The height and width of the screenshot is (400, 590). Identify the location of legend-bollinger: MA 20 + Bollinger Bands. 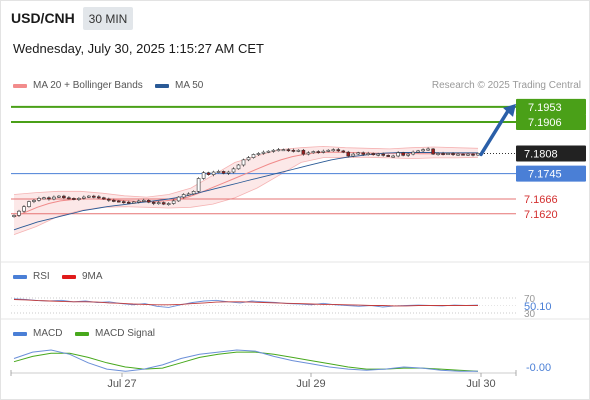
(78, 85).